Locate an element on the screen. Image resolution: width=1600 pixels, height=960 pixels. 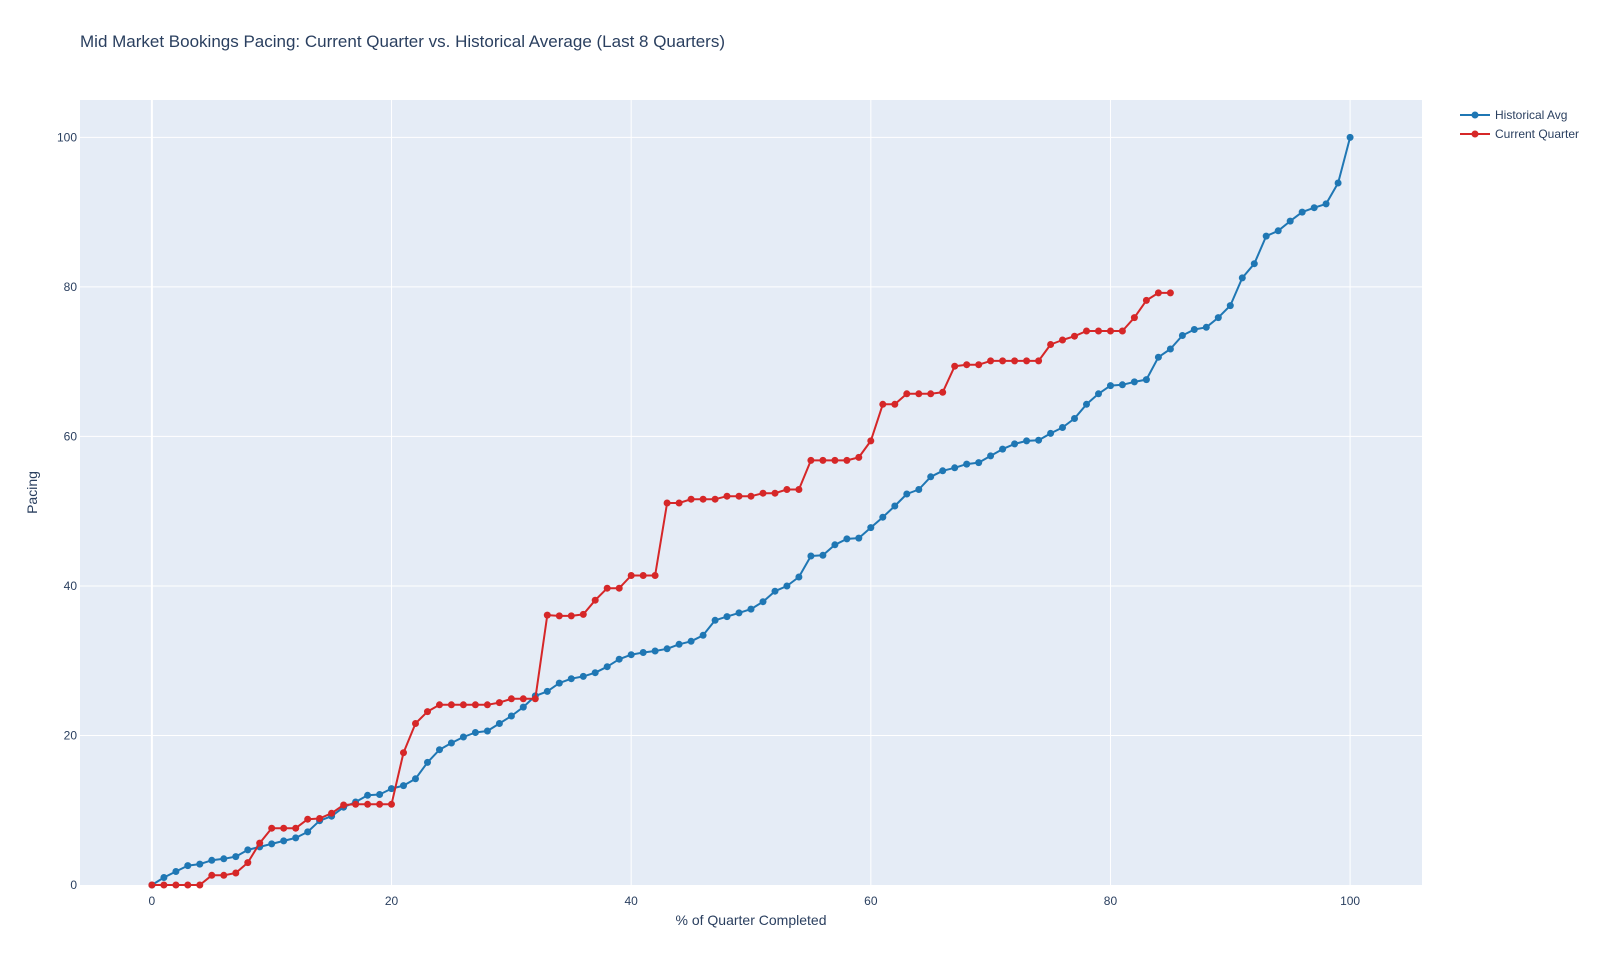
y-tick-label: 40 is located at coordinates (71, 586).